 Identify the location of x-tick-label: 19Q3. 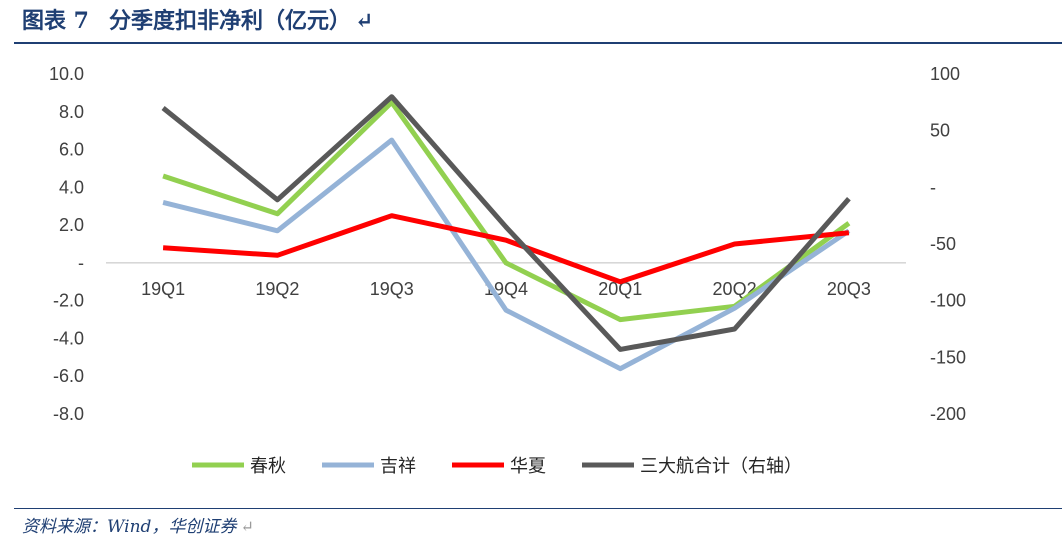
(392, 289).